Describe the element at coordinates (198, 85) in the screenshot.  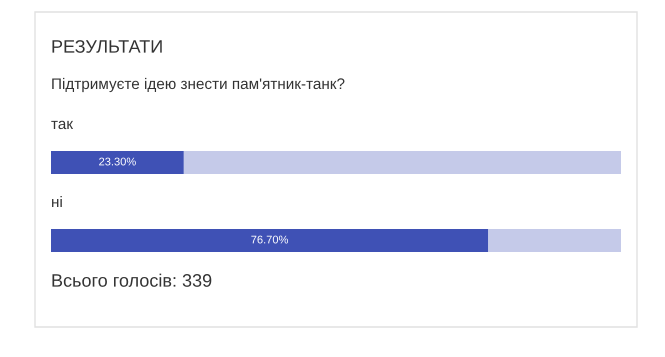
I see `chart-subtitle: Підтримуєте ідею знести пам'ятник-танк?` at that location.